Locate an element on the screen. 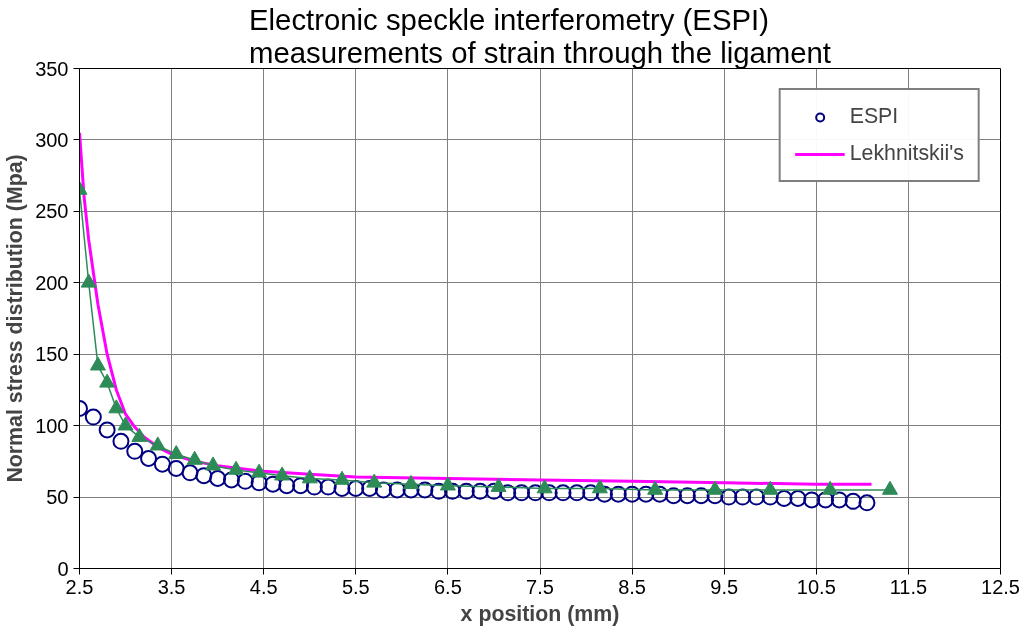 The height and width of the screenshot is (634, 1028). x-tick-label: 8.5 is located at coordinates (632, 586).